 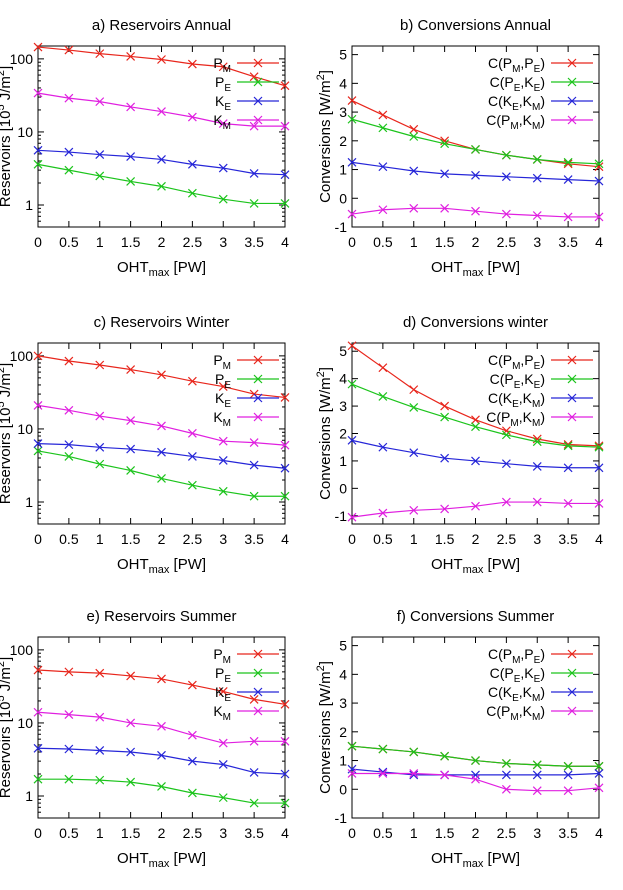 What do you see at coordinates (572, 398) in the screenshot?
I see `legend-marker-KE` at bounding box center [572, 398].